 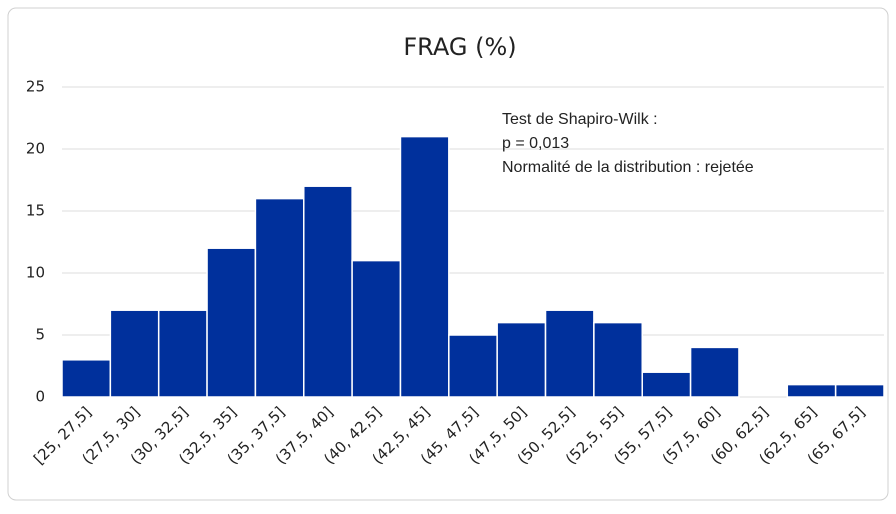 I want to click on y-tick-label: 10, so click(x=35, y=273).